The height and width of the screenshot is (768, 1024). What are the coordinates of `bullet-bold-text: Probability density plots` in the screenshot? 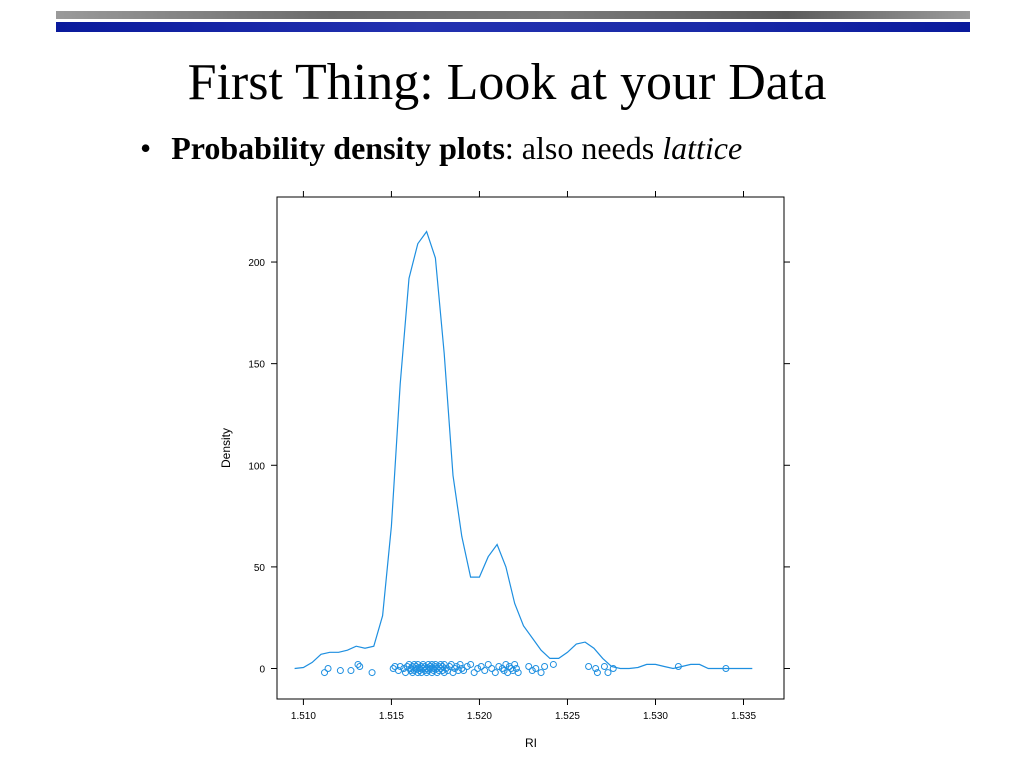 It's located at (338, 148).